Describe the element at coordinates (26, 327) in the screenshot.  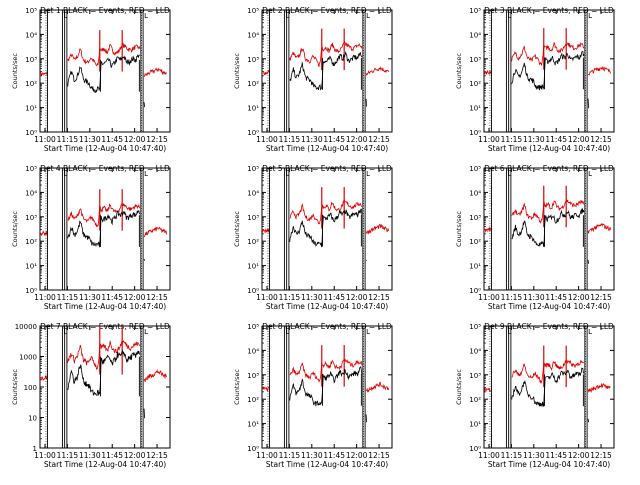
I see `y-tick-label: 10000` at that location.